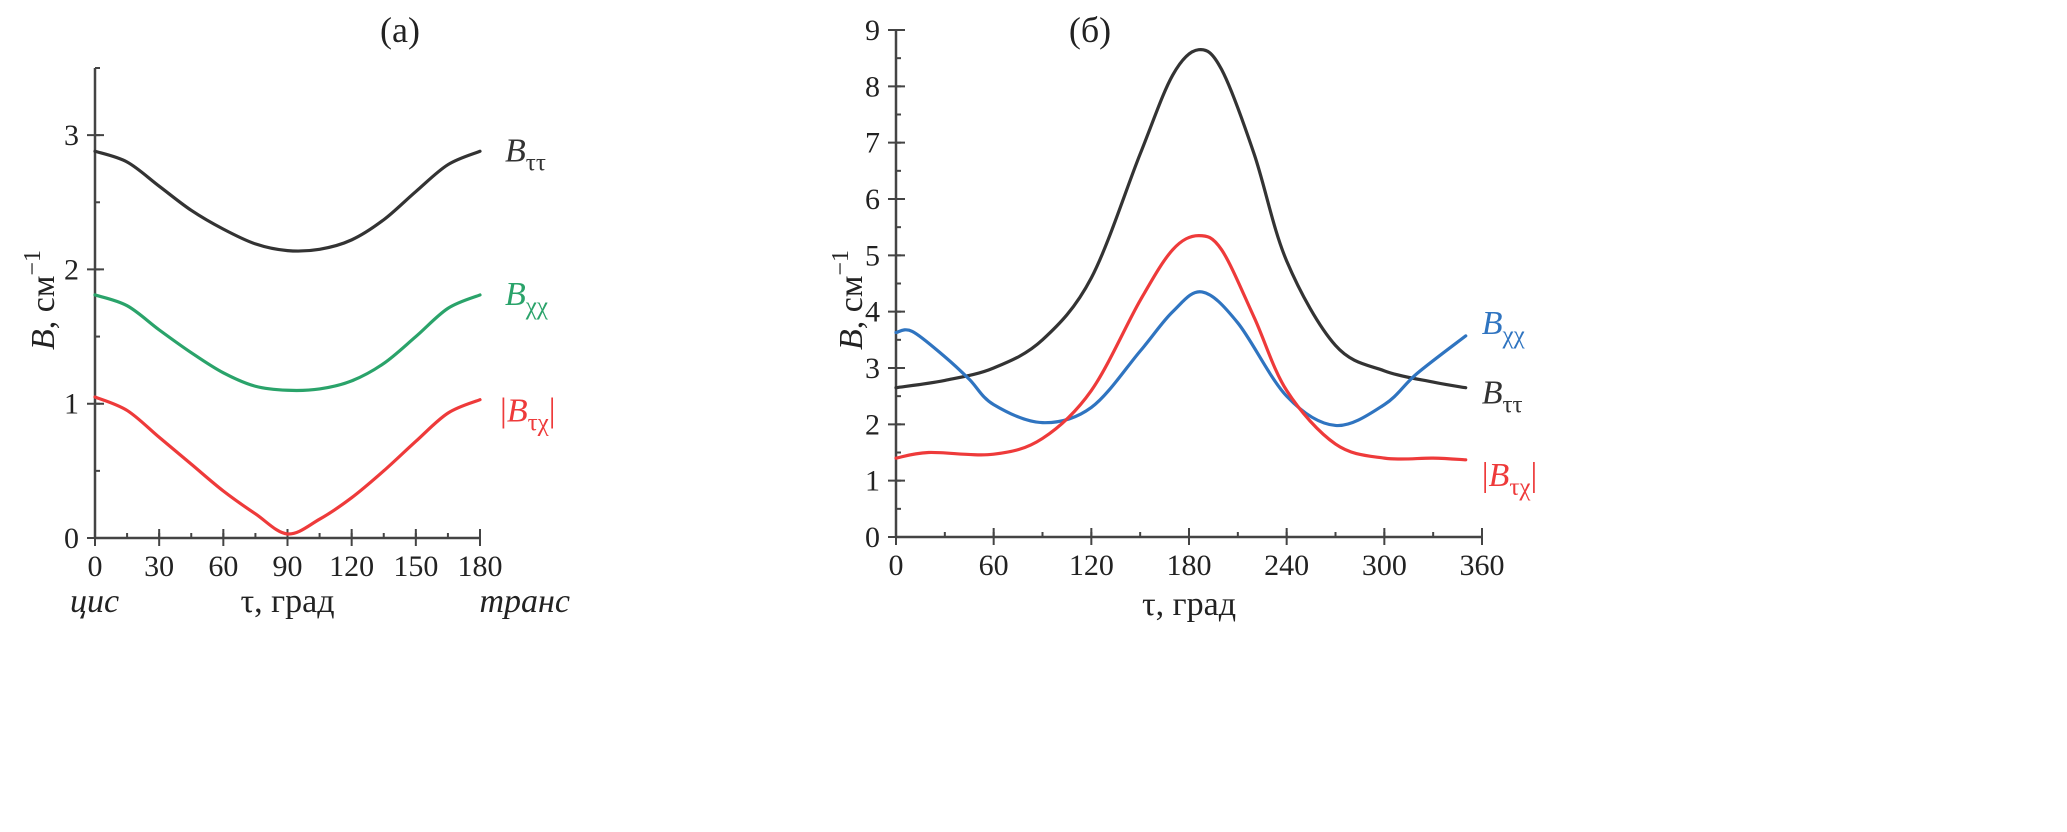 This screenshot has height=832, width=2067. What do you see at coordinates (94, 601) in the screenshot?
I see `annotation-cis: цис` at bounding box center [94, 601].